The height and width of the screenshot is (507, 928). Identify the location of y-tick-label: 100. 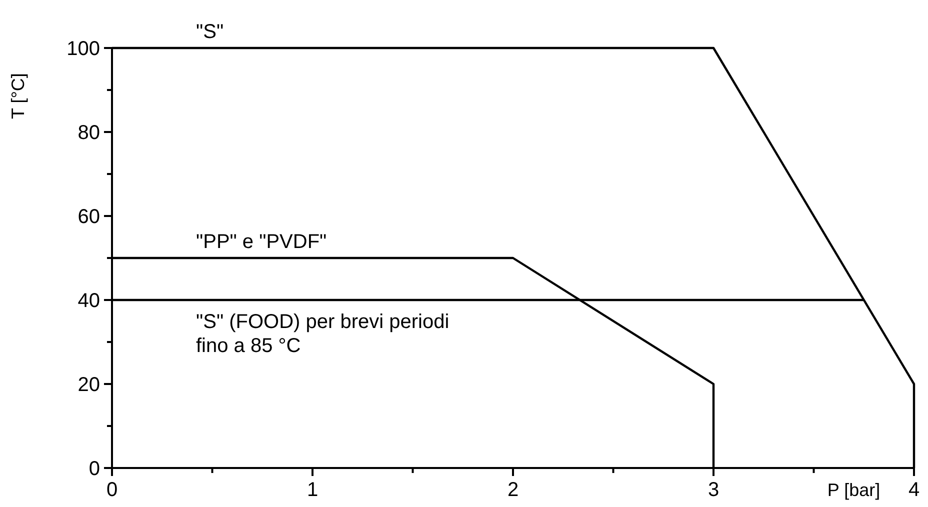
(83, 49).